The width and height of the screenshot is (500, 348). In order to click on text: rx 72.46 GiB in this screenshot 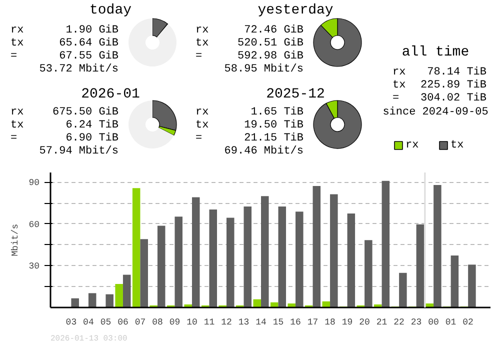, I will do `click(250, 30)`.